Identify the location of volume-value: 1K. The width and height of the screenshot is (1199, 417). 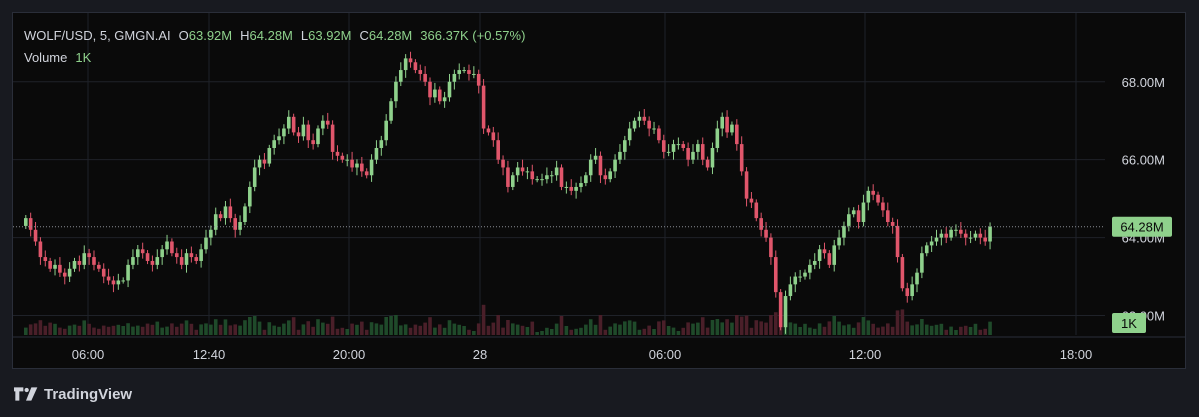
(83, 57).